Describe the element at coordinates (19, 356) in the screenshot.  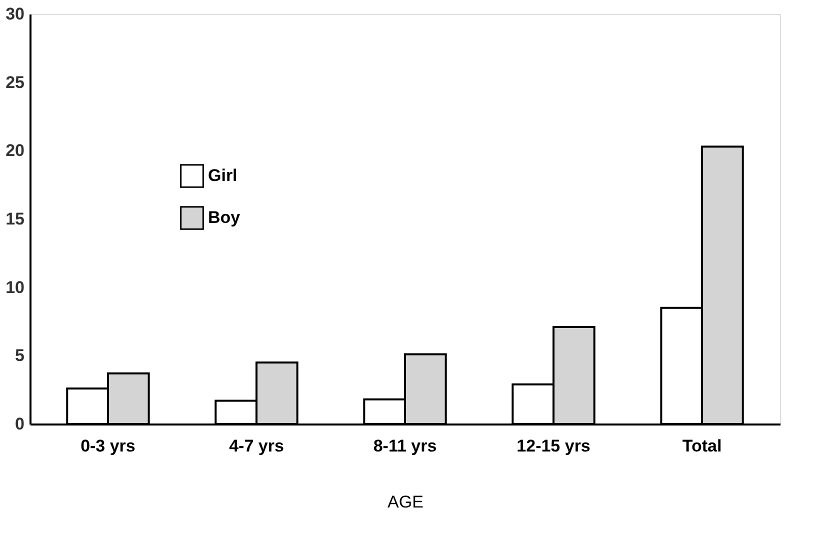
I see `y-tick-label: 5` at that location.